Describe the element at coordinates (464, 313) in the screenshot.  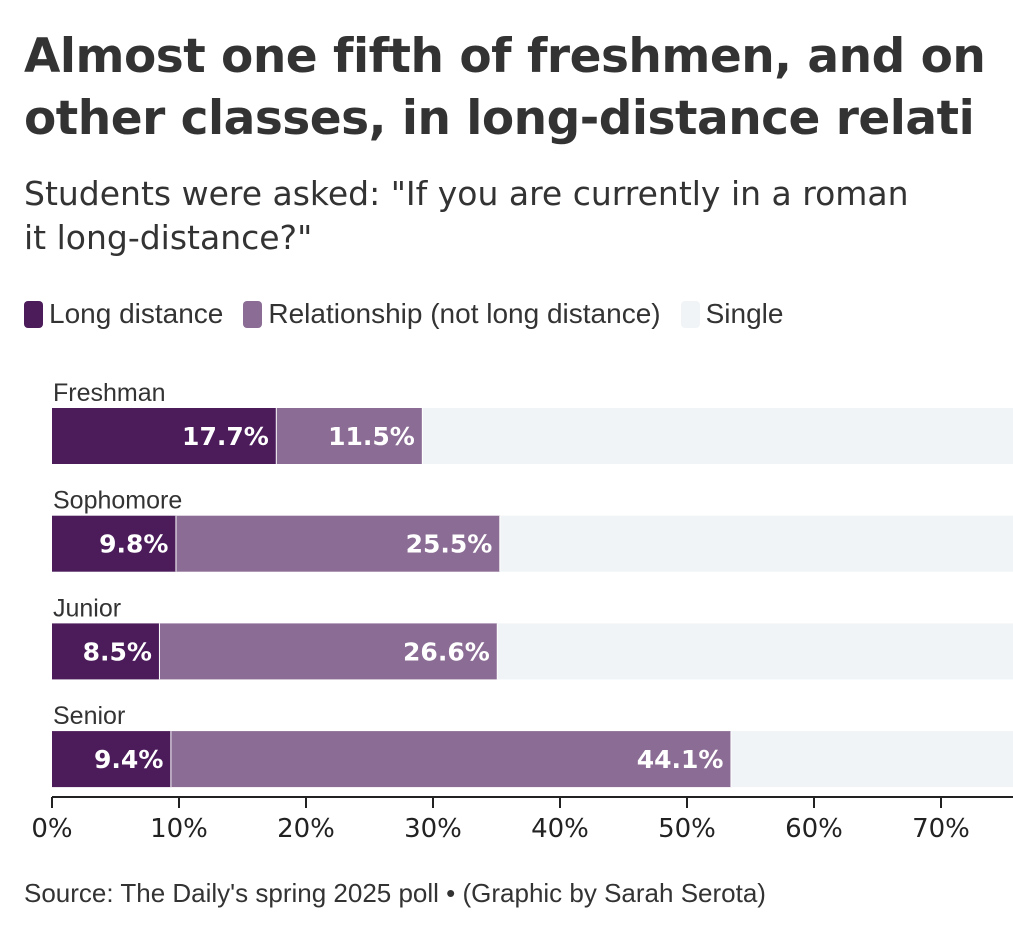
I see `legend-label-relationship: Relationship (not long distance)` at that location.